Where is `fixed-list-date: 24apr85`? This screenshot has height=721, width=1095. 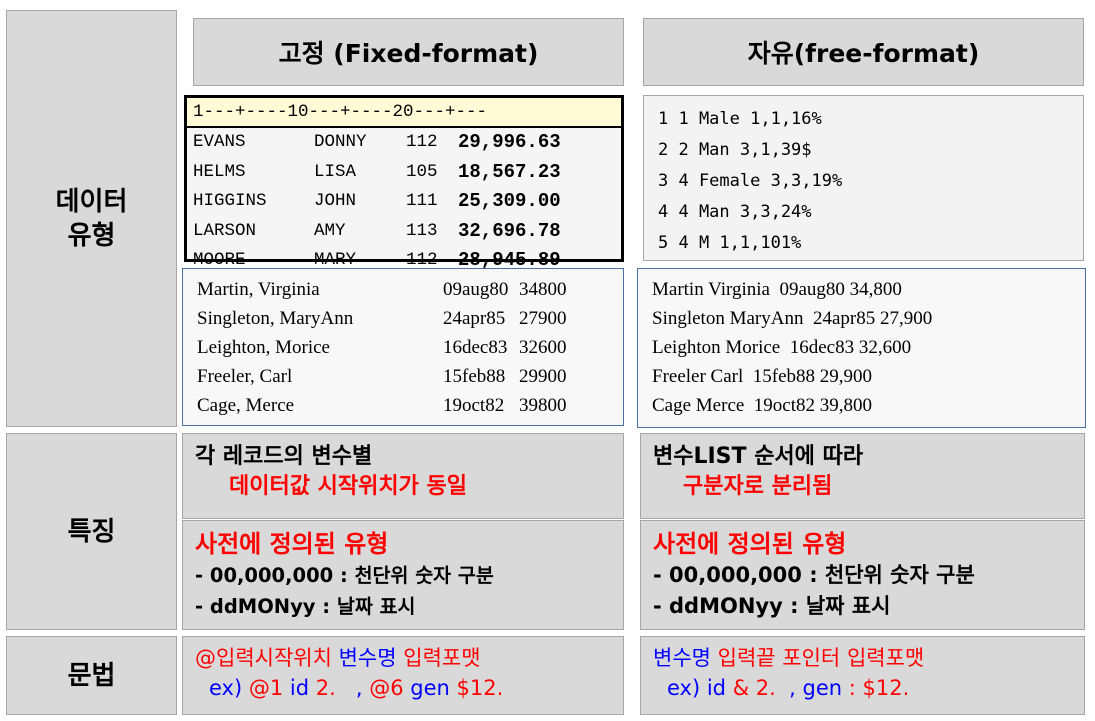
fixed-list-date: 24apr85 is located at coordinates (474, 318).